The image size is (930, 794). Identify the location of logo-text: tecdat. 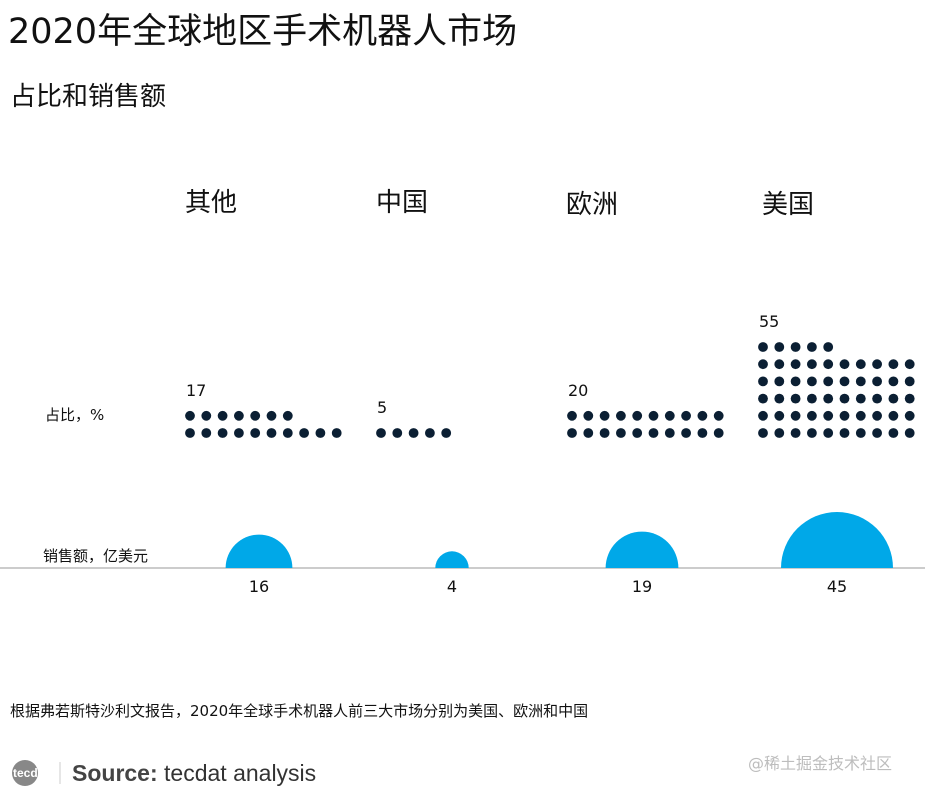
(30, 773).